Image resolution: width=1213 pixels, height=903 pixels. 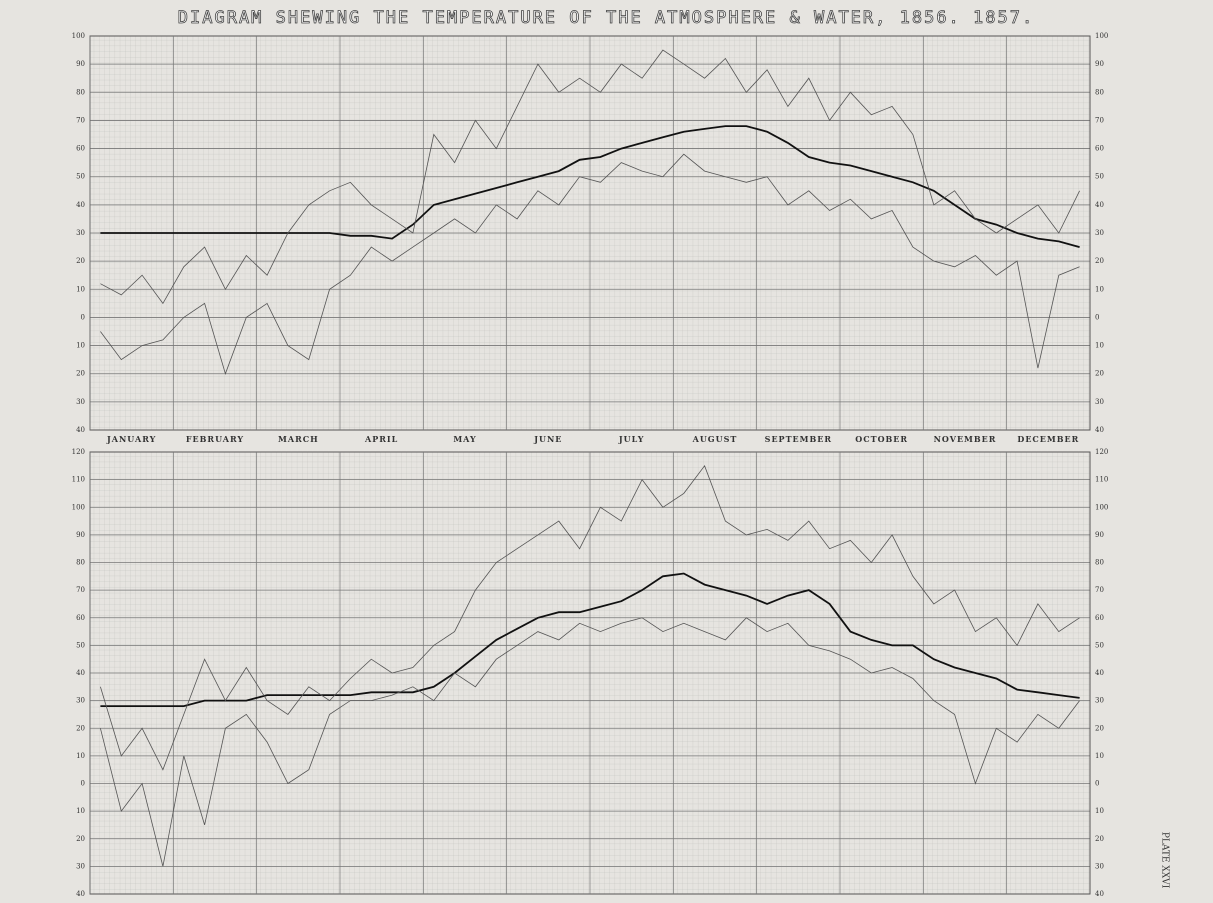 I want to click on month-label: FEBRUARY, so click(x=215, y=439).